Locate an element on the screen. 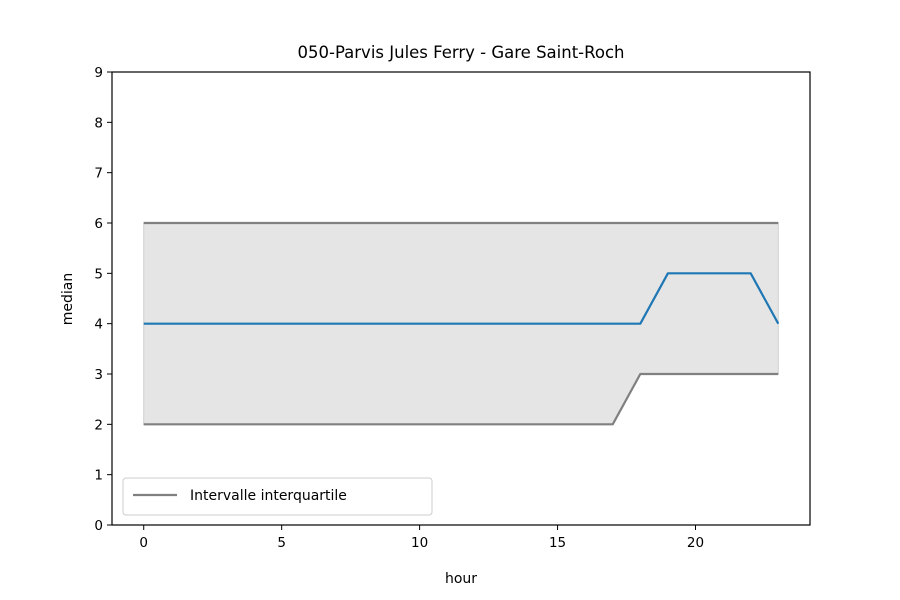 The image size is (900, 600). legend-label: Intervalle interquartile is located at coordinates (268, 496).